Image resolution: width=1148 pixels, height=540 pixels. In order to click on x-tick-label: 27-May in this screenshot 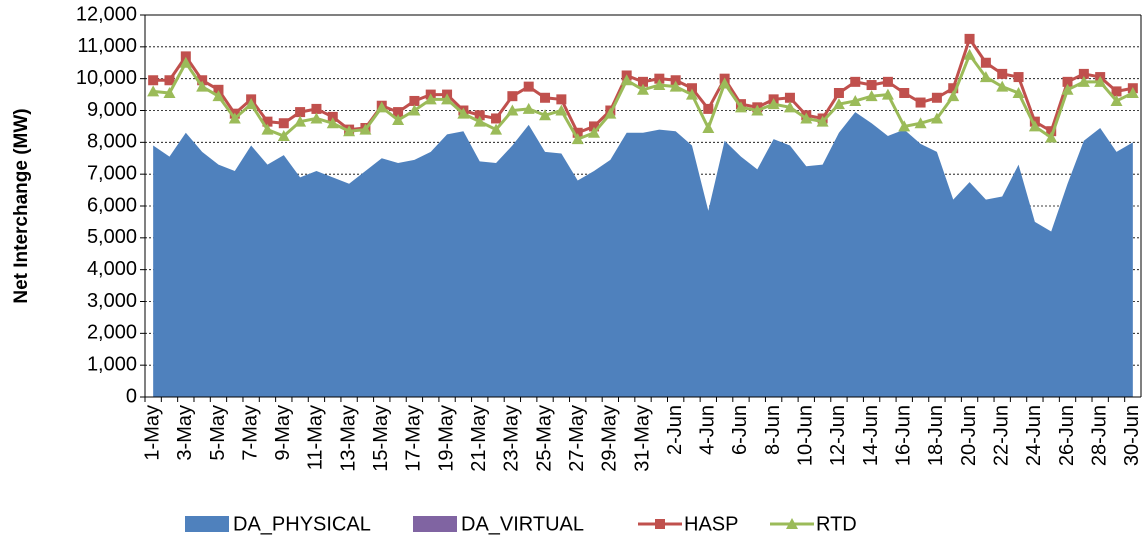, I will do `click(577, 438)`.